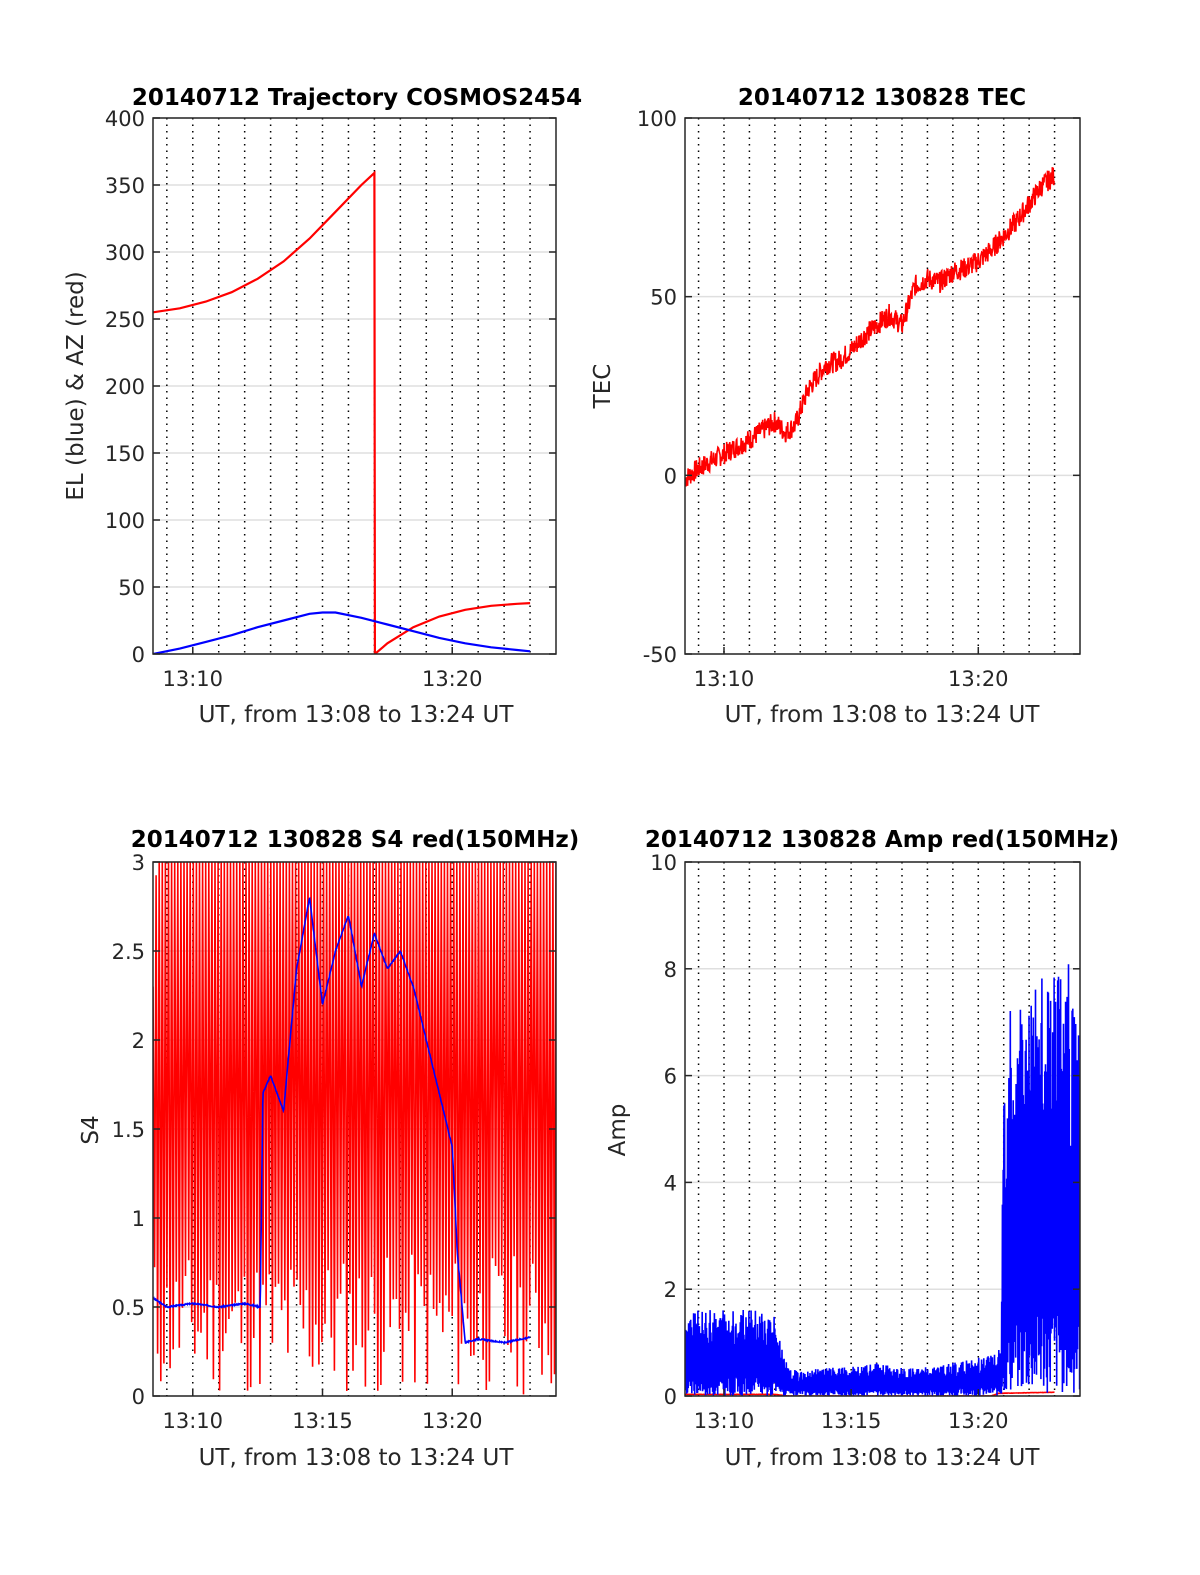  I want to click on y-tick-label: -50, so click(660, 655).